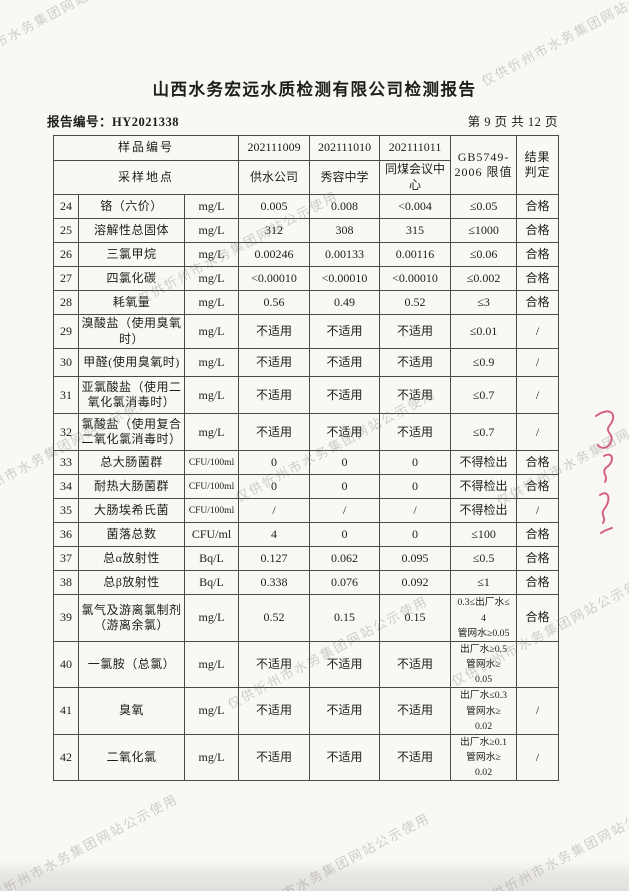 This screenshot has width=629, height=891. What do you see at coordinates (66, 511) in the screenshot?
I see `row-number: 35` at bounding box center [66, 511].